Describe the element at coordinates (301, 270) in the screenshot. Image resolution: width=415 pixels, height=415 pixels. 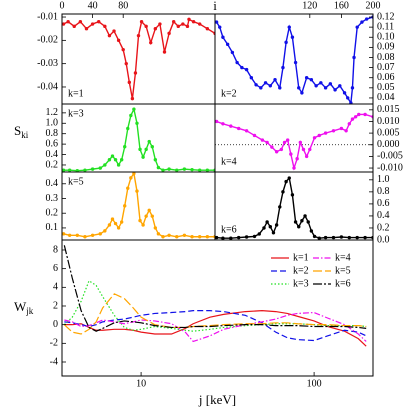
I see `legend-label: k=2` at that location.